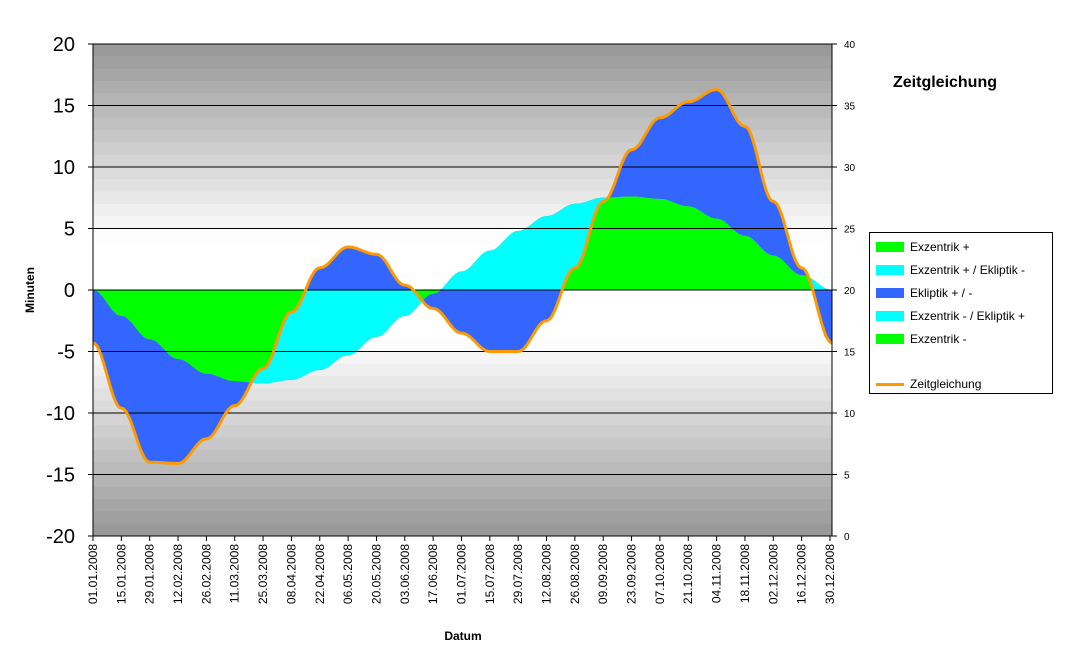 The height and width of the screenshot is (662, 1065). I want to click on x-tick-label: 08.04.2008, so click(291, 574).